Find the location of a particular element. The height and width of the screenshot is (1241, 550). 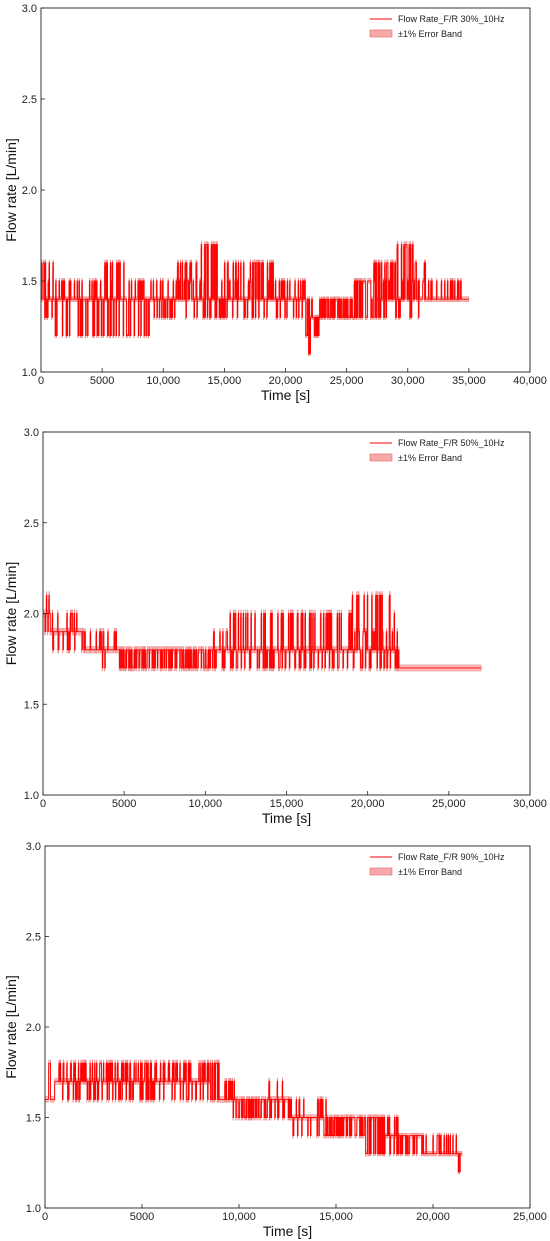

legend: Flow Rate_F/R 30%_10Hz ±1% Error Band is located at coordinates (437, 26).